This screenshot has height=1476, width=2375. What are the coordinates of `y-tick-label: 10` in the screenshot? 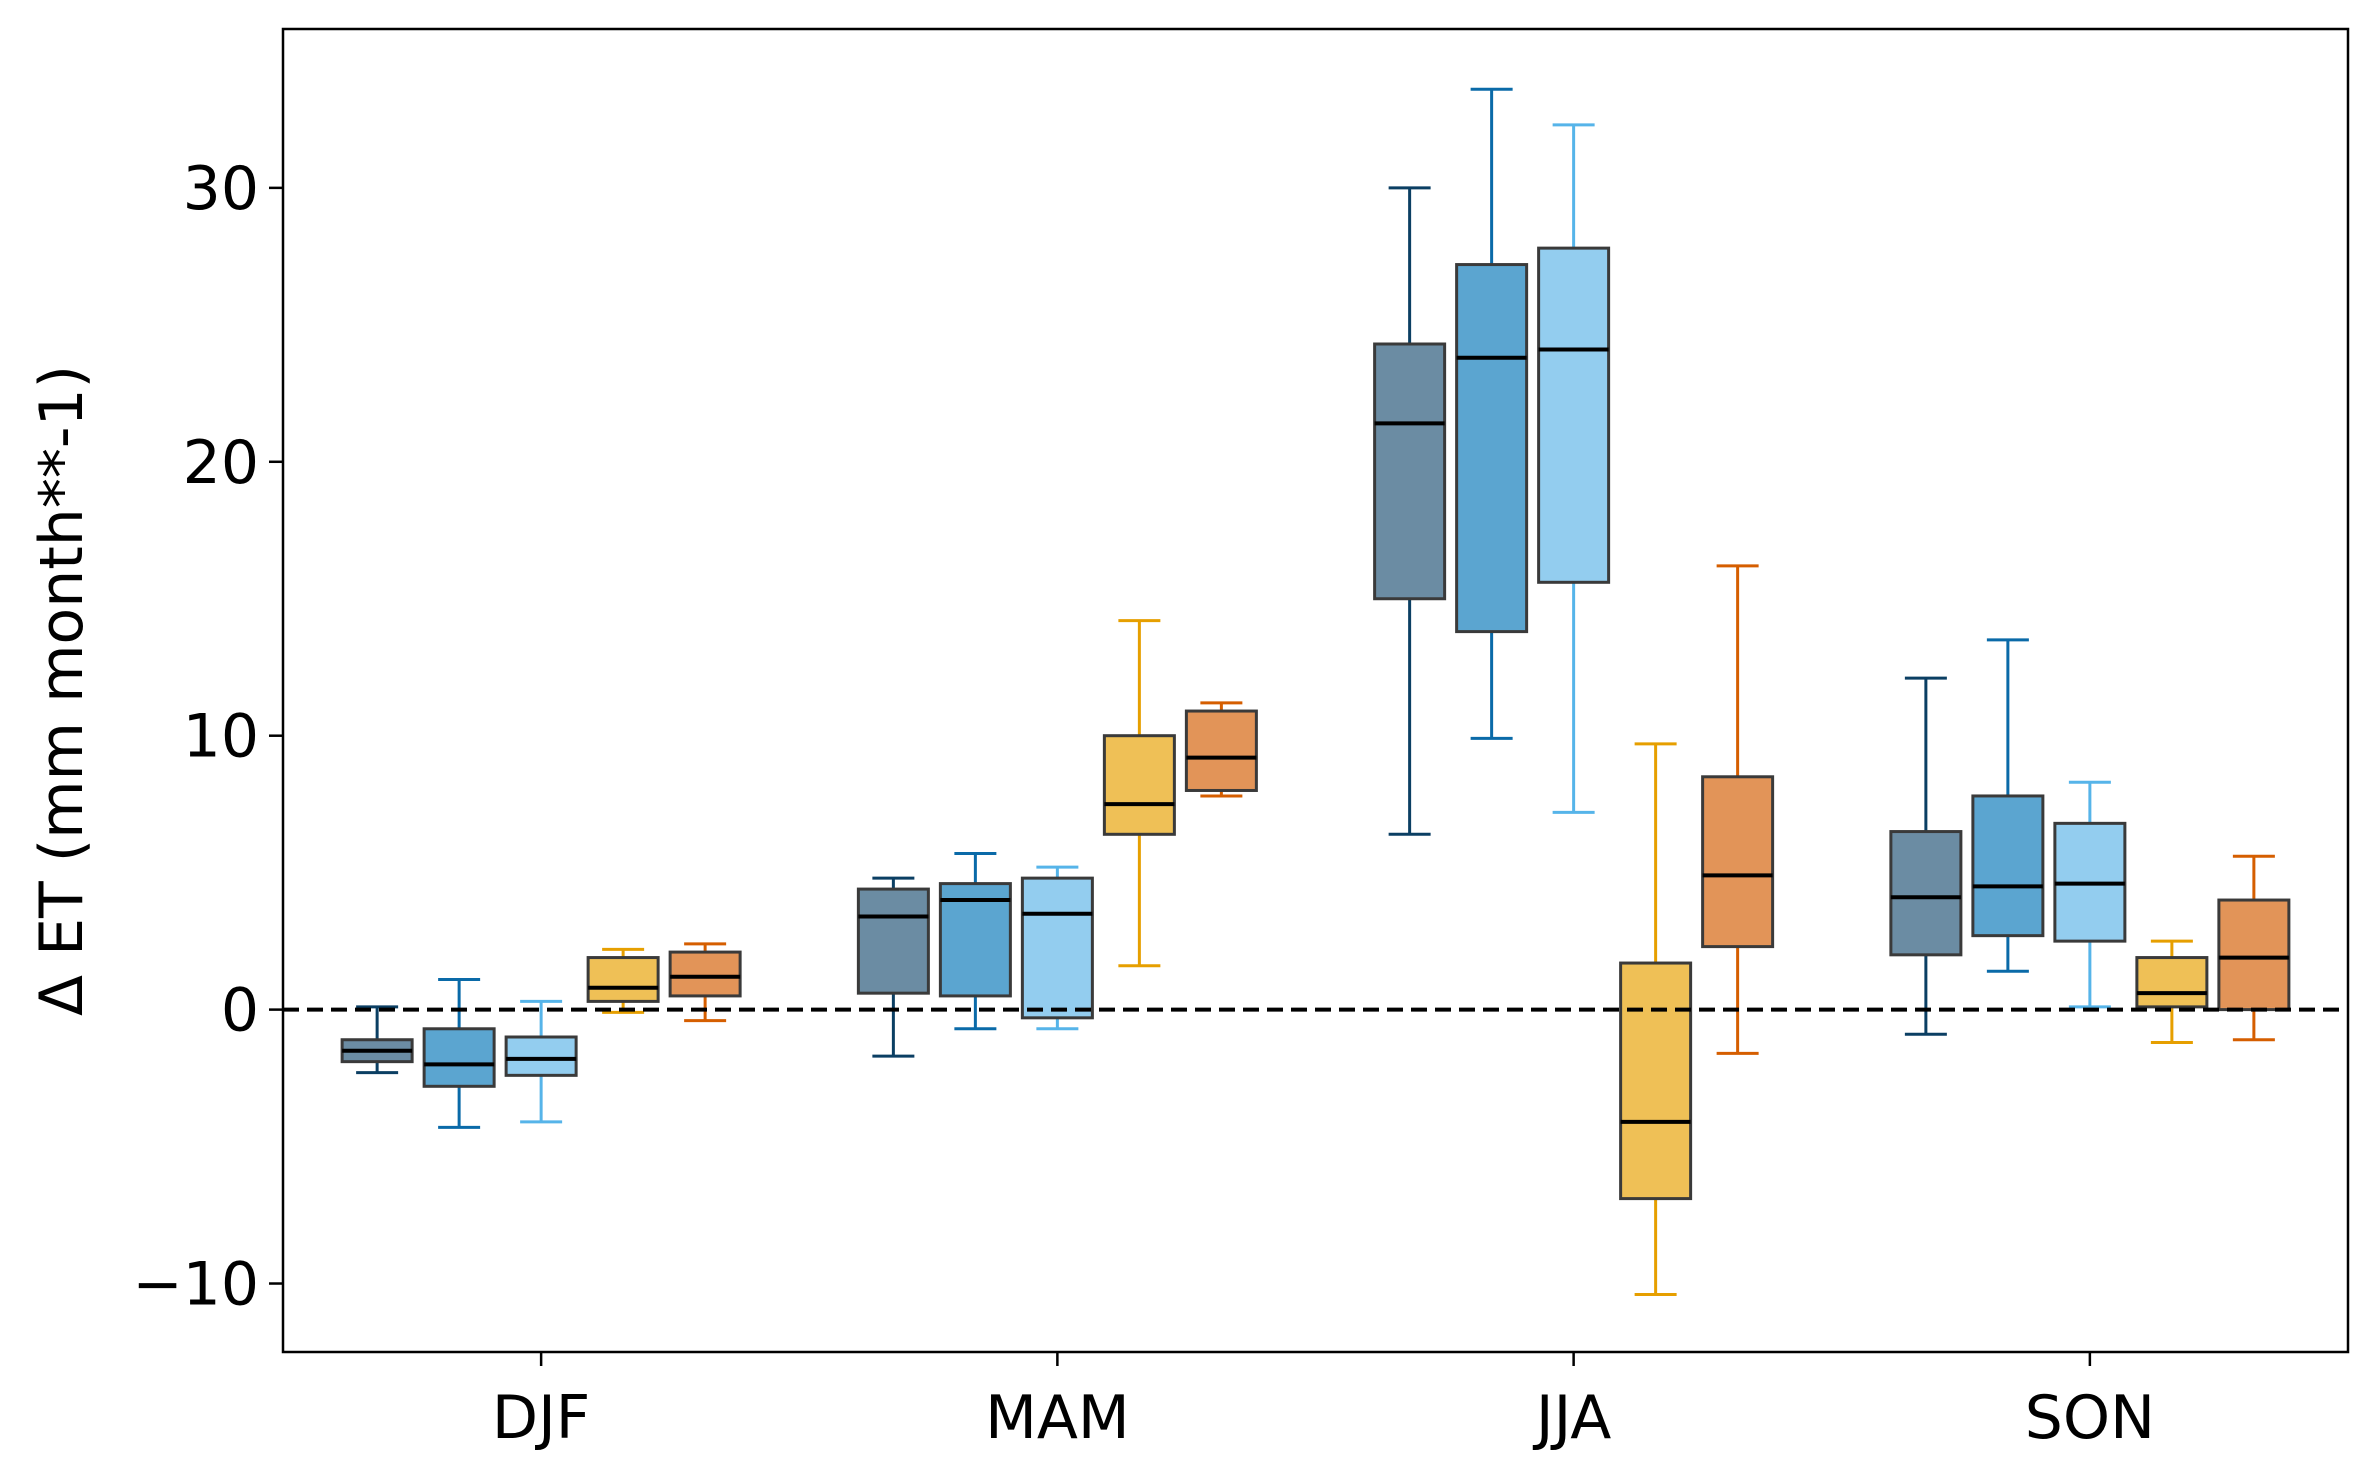 It's located at (221, 737).